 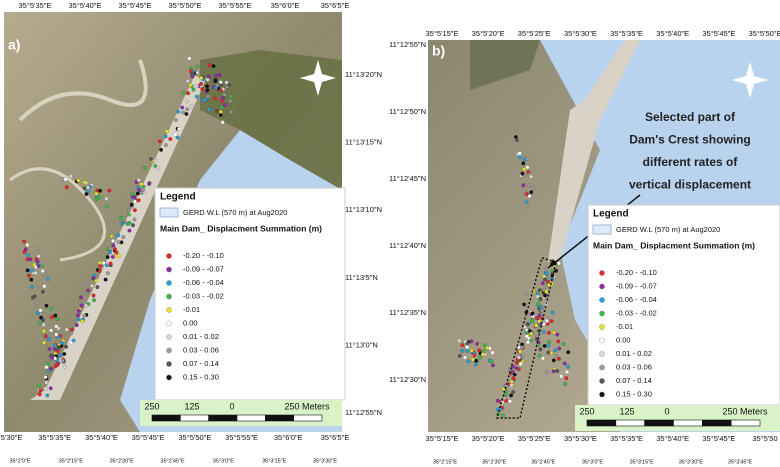 What do you see at coordinates (285, 5) in the screenshot?
I see `coordinate-label: 35°6'0"E` at bounding box center [285, 5].